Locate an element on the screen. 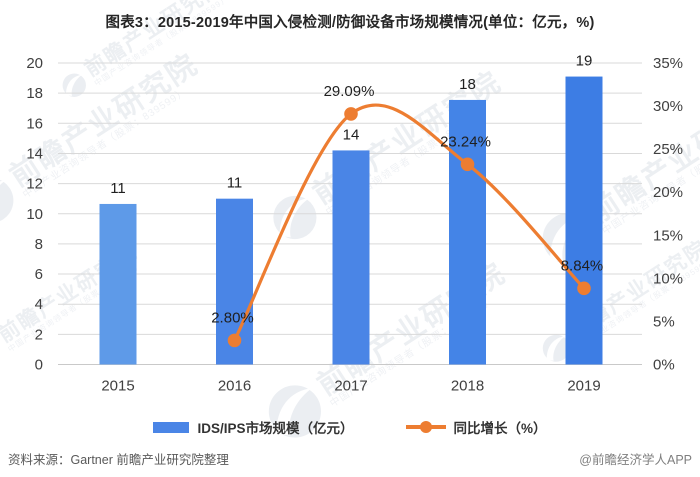 The image size is (700, 477). legend-label-market-size: IDS/IPS市场规模（亿元） is located at coordinates (275, 428).